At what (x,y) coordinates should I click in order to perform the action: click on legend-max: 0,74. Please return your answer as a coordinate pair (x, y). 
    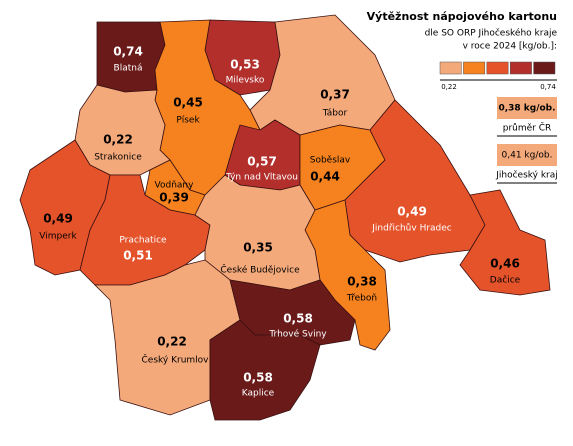
    Looking at the image, I should click on (548, 87).